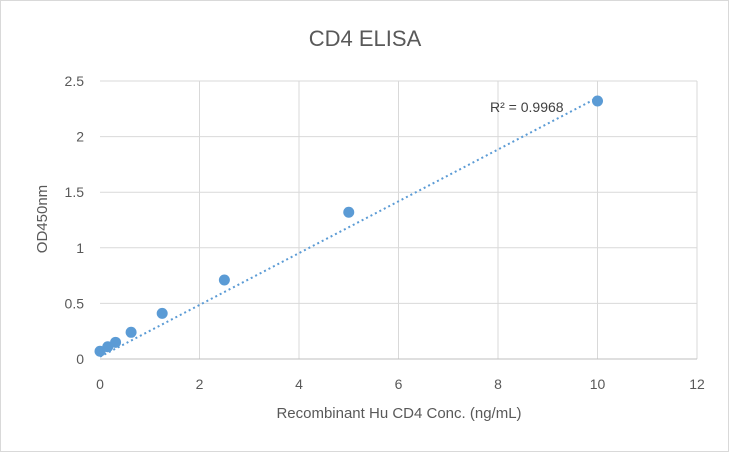 Image resolution: width=729 pixels, height=452 pixels. What do you see at coordinates (365, 38) in the screenshot?
I see `chart-title: CD4 ELISA` at bounding box center [365, 38].